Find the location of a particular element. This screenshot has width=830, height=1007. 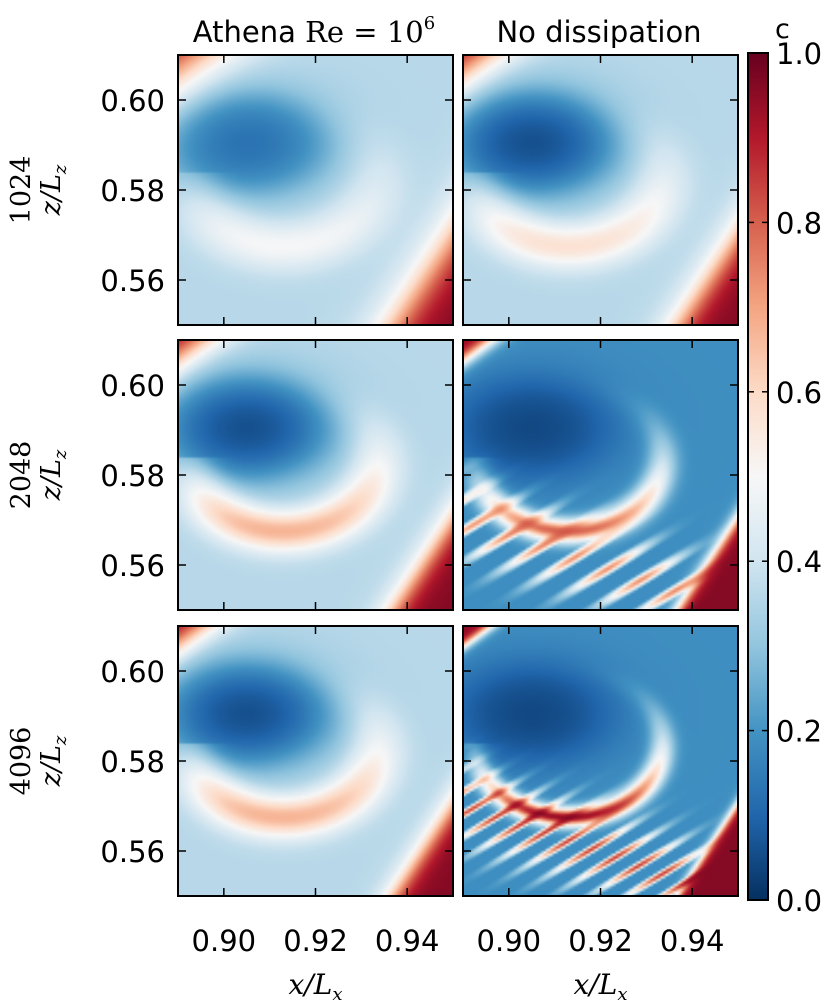

column-title-1-sup: 6 is located at coordinates (429, 23).